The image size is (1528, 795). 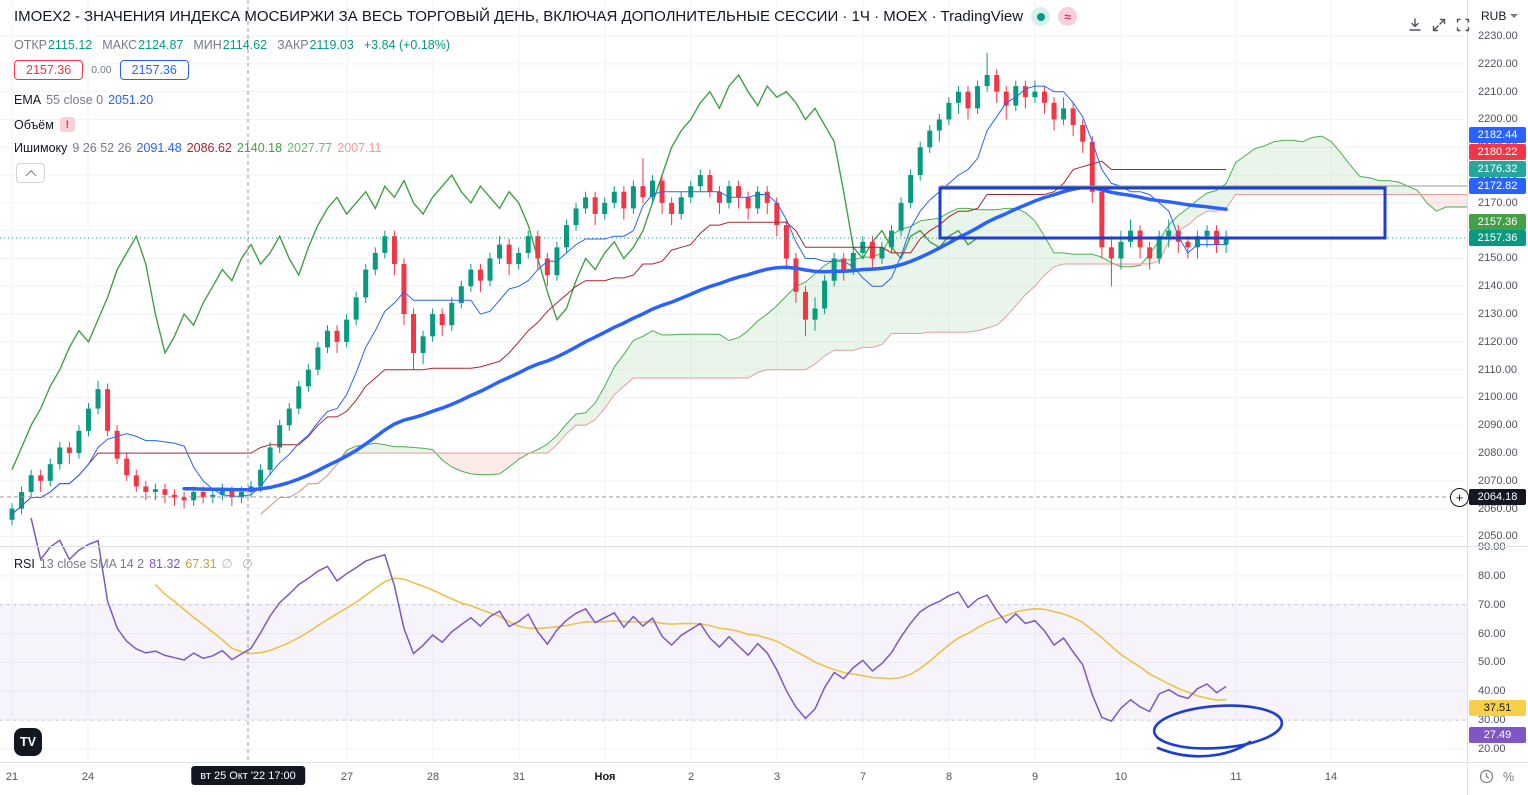 I want to click on ema-value: 2051.20, so click(x=131, y=100).